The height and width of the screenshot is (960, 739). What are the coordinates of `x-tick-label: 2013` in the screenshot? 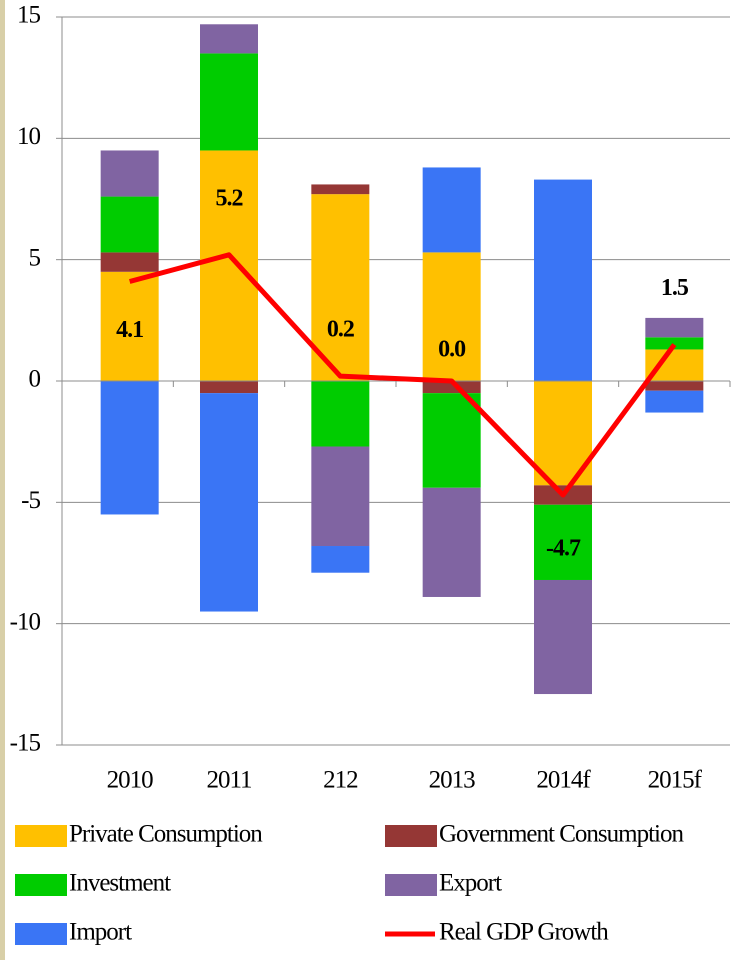 It's located at (452, 780).